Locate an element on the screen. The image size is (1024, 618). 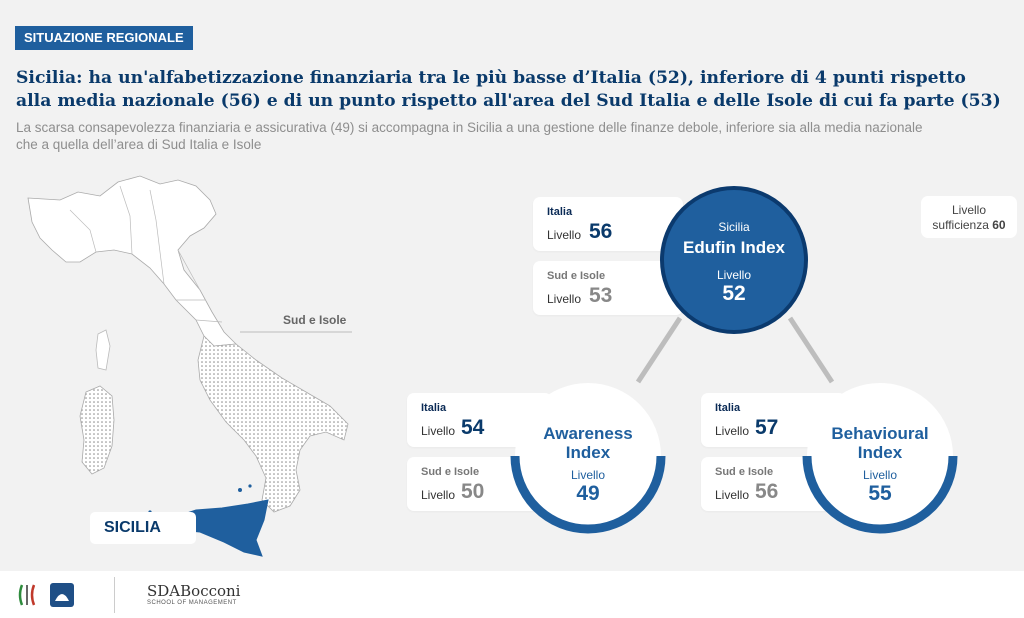
region-label-sicilia: SICILIA is located at coordinates (143, 528).